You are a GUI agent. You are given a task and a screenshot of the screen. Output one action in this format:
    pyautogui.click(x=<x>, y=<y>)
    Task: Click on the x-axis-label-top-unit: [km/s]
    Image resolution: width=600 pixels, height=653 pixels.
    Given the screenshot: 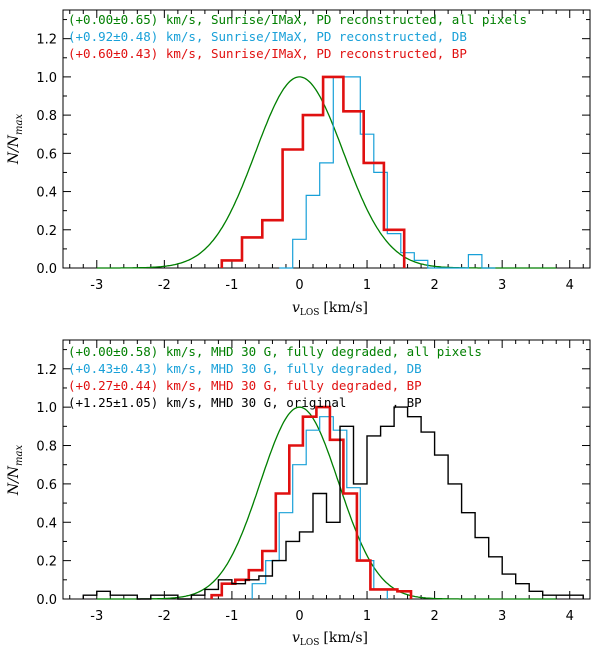 What is the action you would take?
    pyautogui.click(x=345, y=308)
    